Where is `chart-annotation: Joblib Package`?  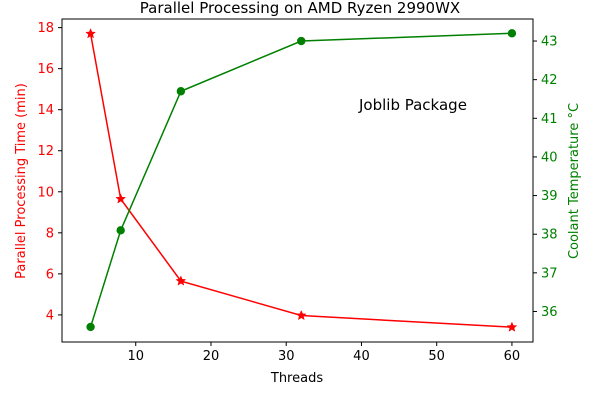 chart-annotation: Joblib Package is located at coordinates (412, 105).